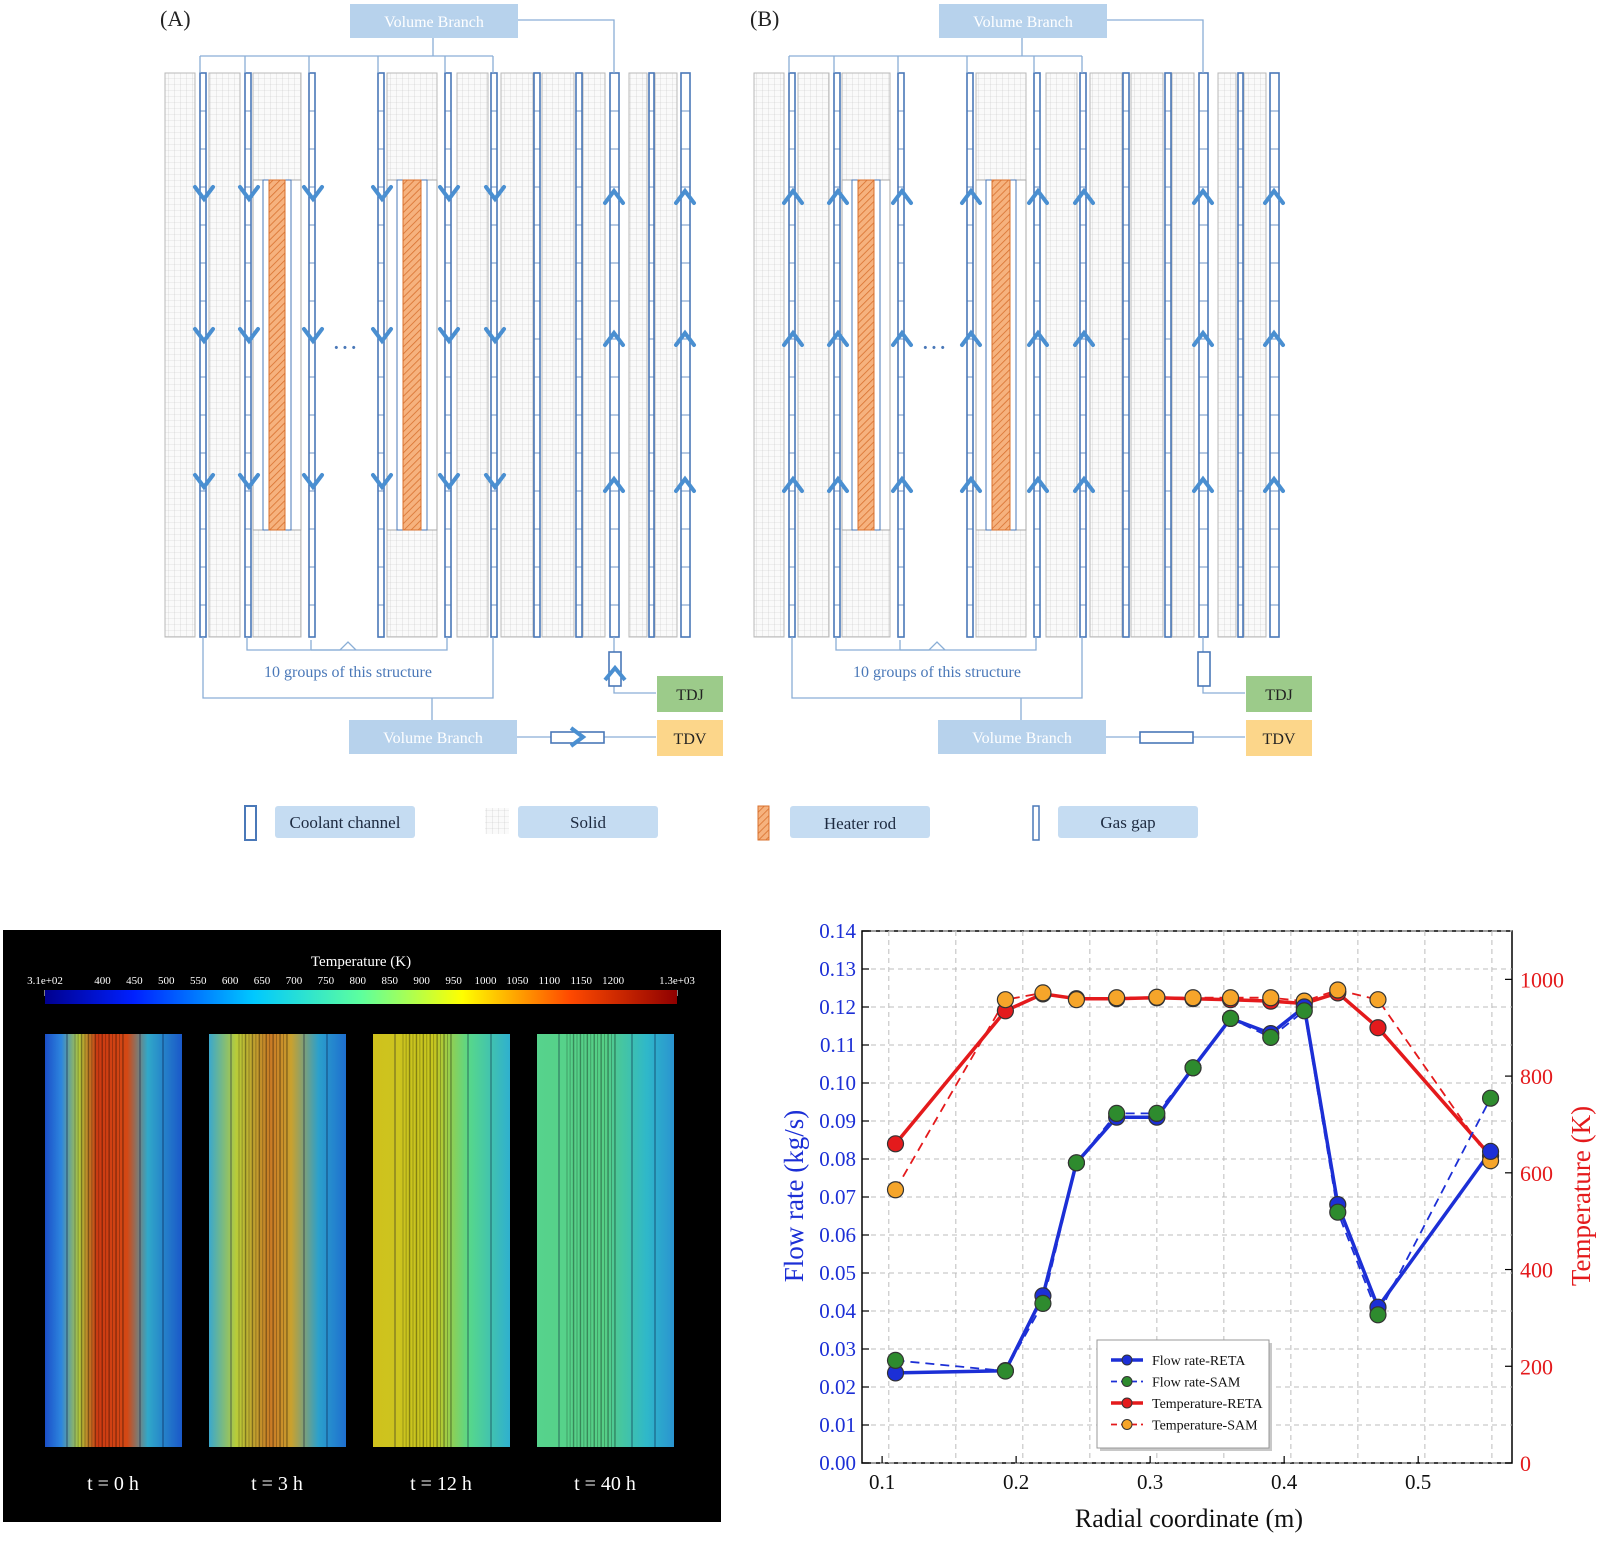  I want to click on colorbar-tick-label: 1100, so click(550, 981).